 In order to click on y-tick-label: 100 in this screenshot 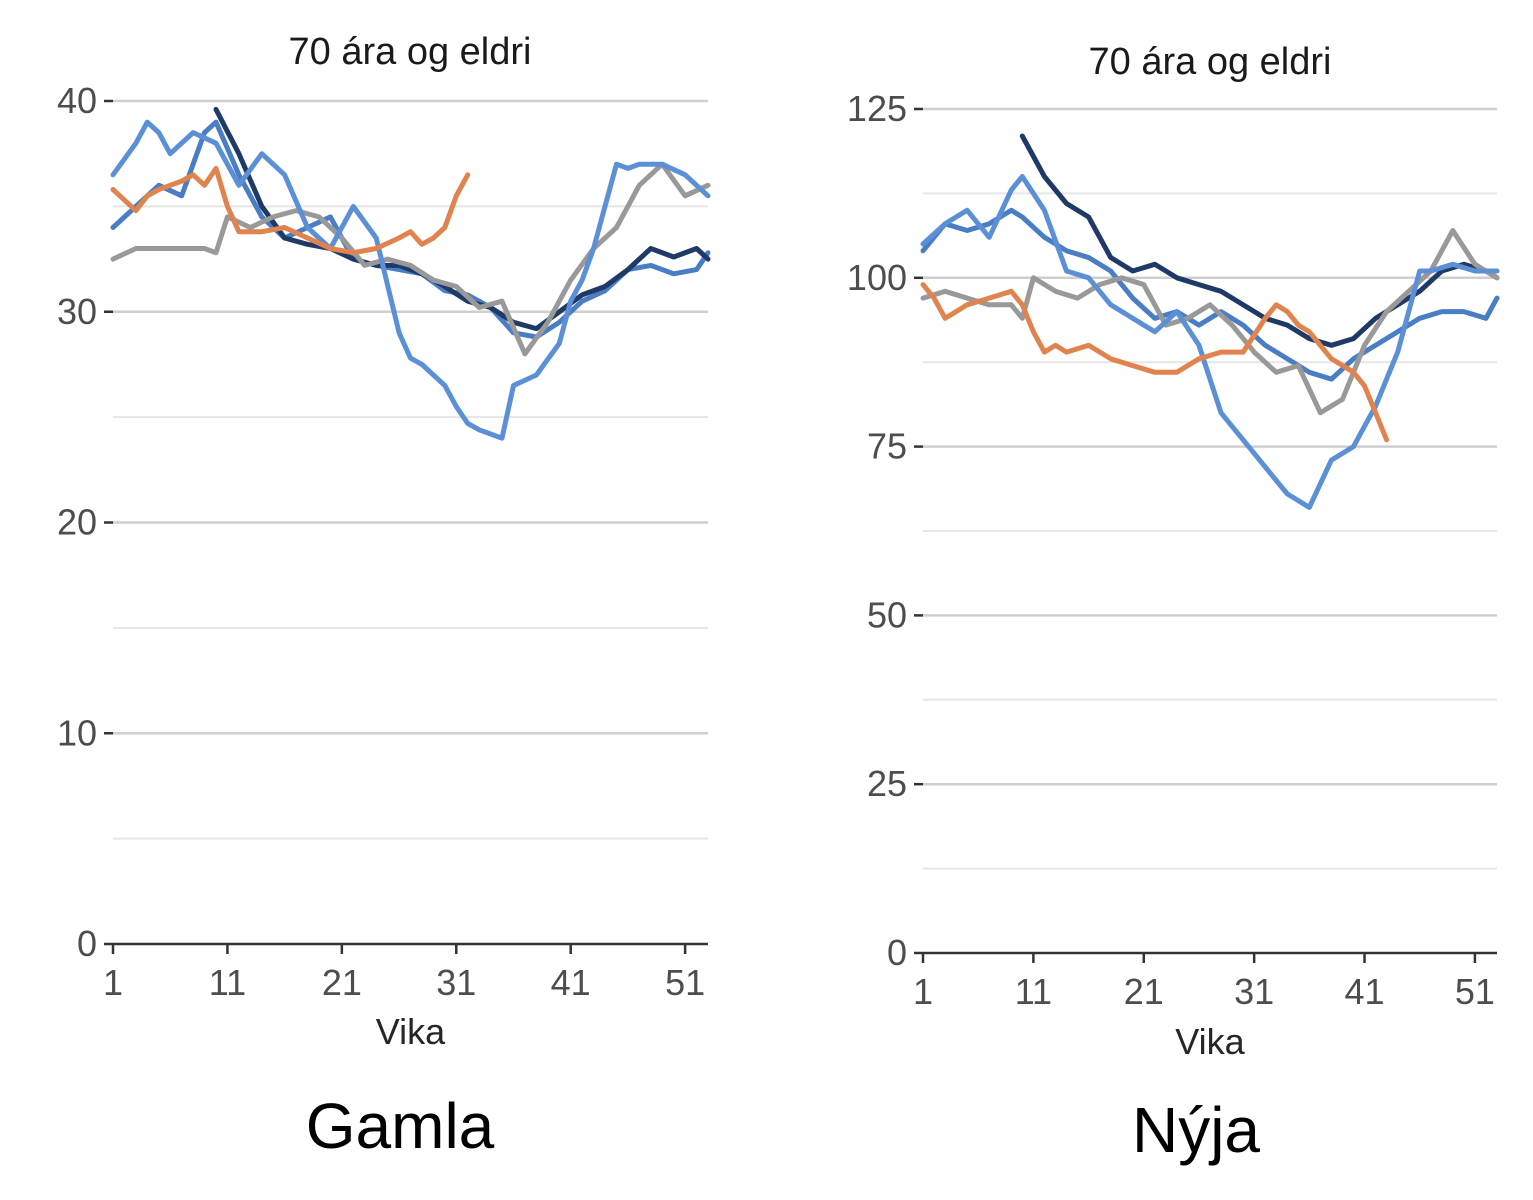, I will do `click(877, 277)`.